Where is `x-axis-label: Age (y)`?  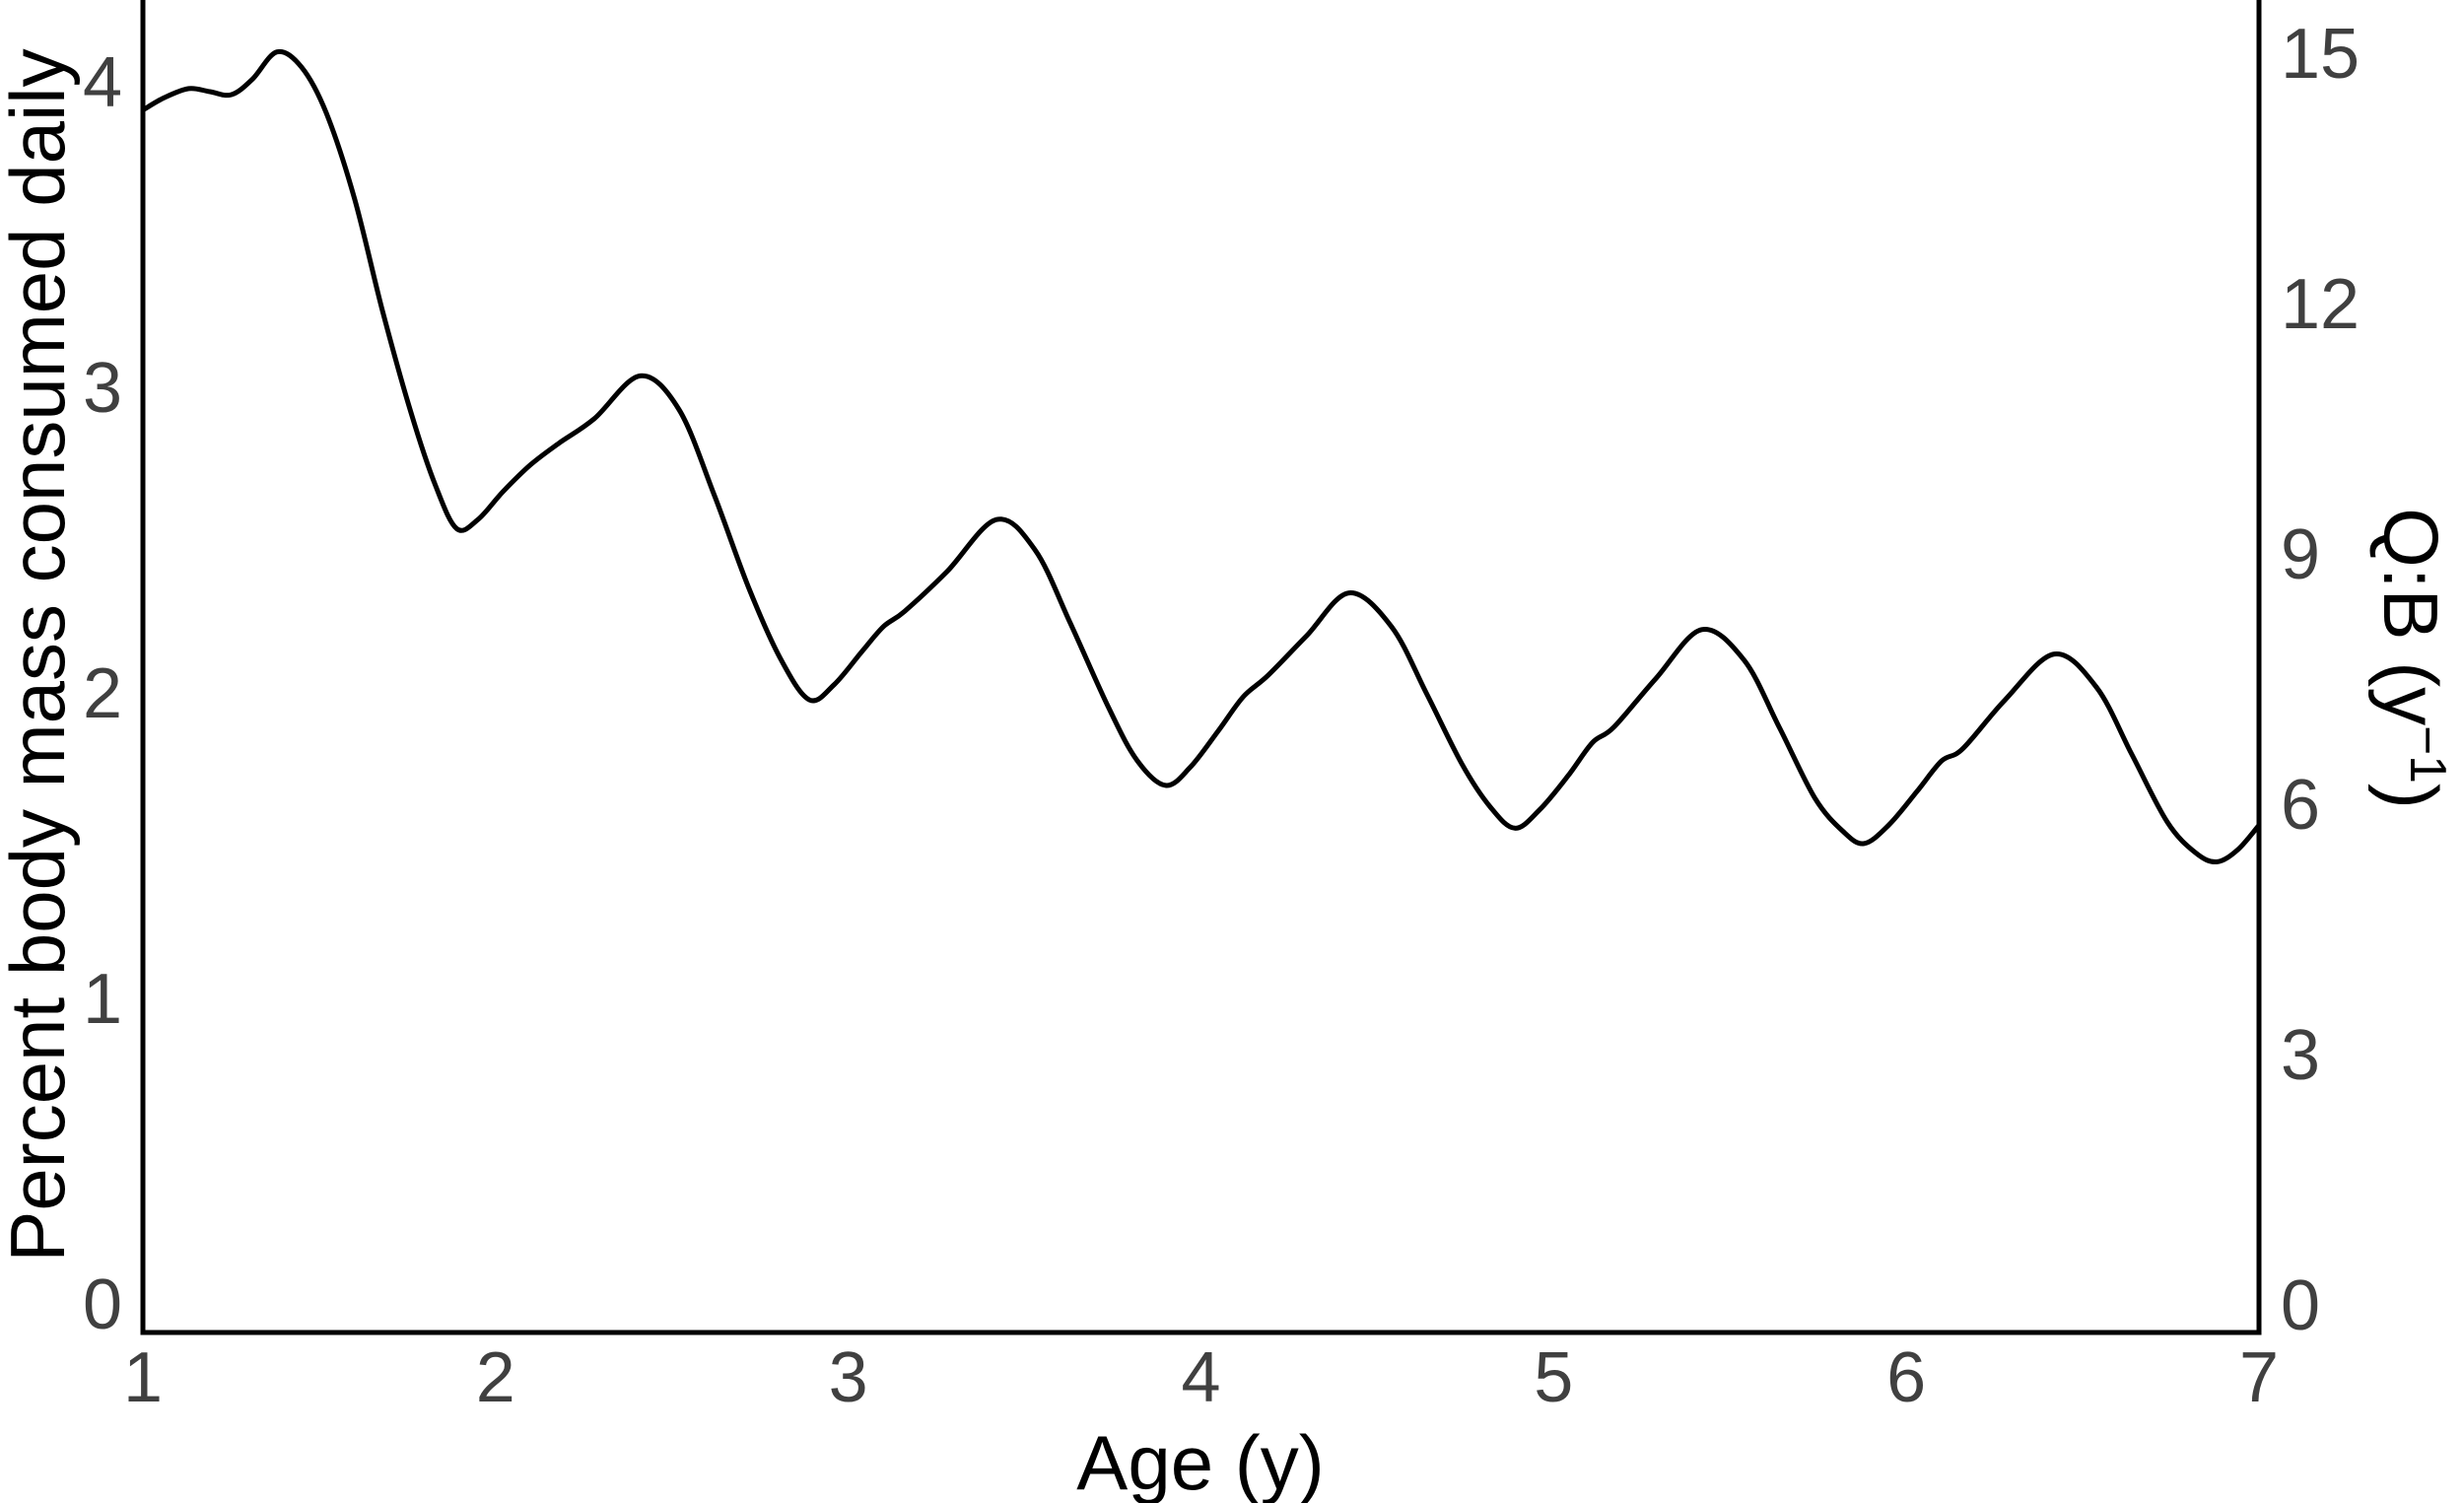
x-axis-label: Age (y) is located at coordinates (1200, 1461).